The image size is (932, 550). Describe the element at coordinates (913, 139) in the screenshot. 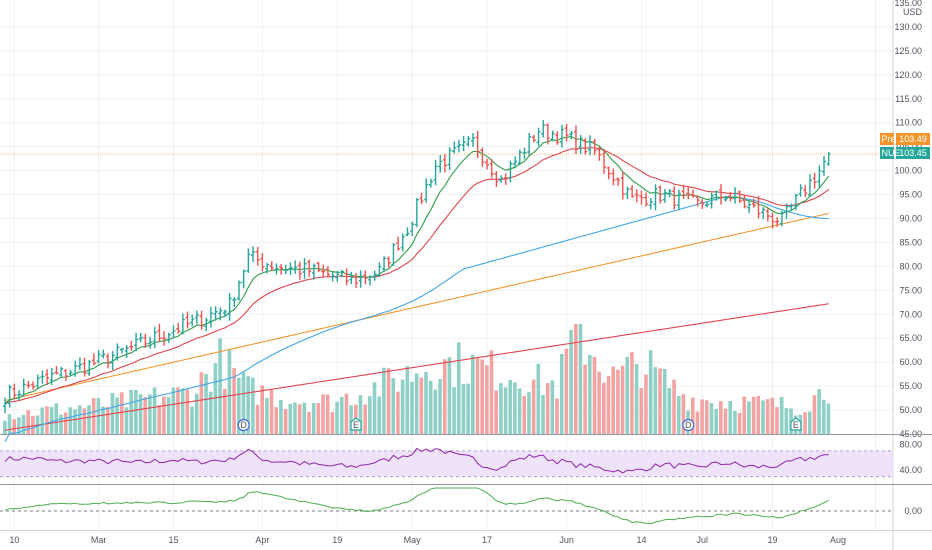

I see `pre-price-tag-value: 103.49` at that location.